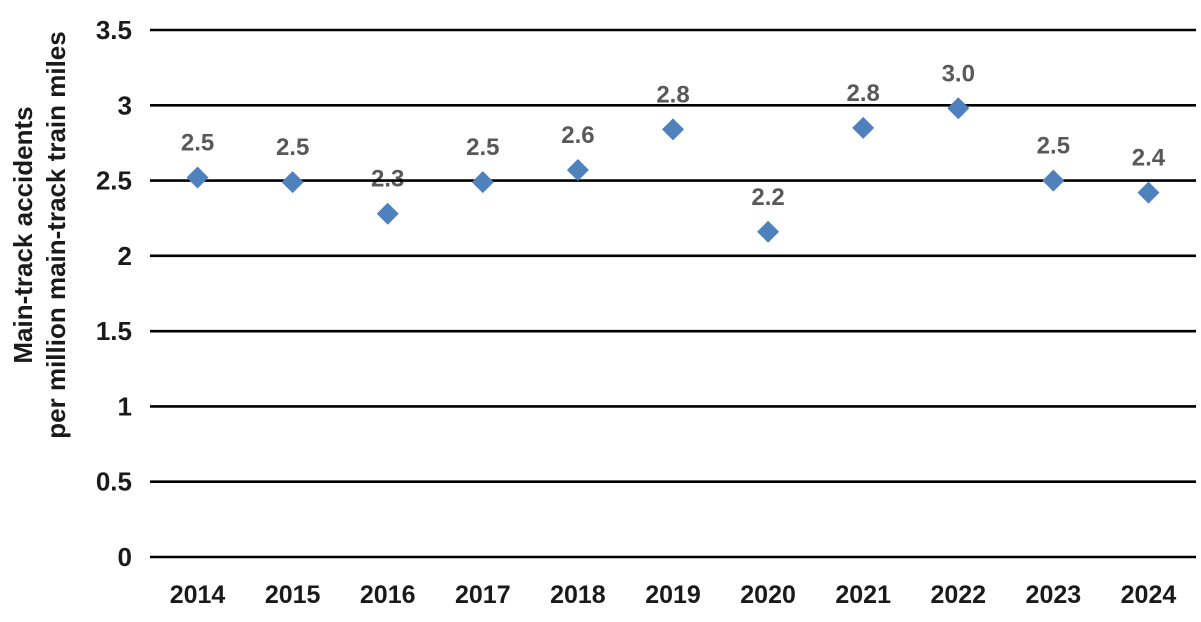 The image size is (1201, 622). Describe the element at coordinates (23, 235) in the screenshot. I see `y-axis-title-line1: Main-track accidents` at that location.